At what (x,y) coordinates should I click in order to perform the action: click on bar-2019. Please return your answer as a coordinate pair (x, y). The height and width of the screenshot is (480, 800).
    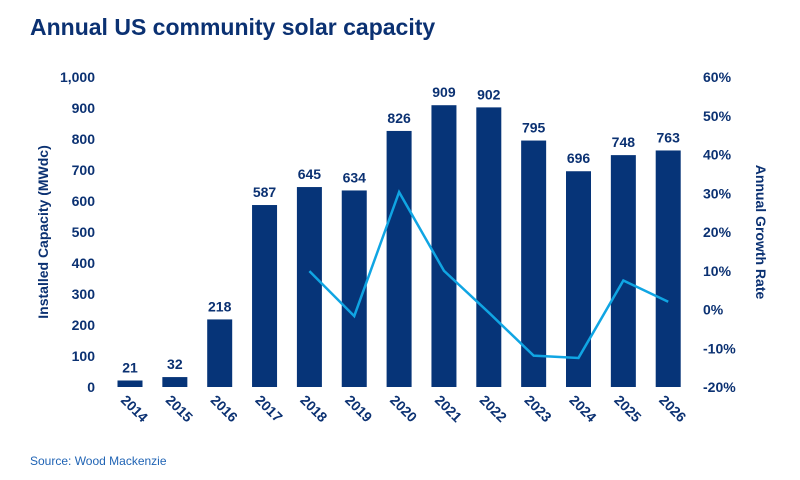
    Looking at the image, I should click on (354, 288).